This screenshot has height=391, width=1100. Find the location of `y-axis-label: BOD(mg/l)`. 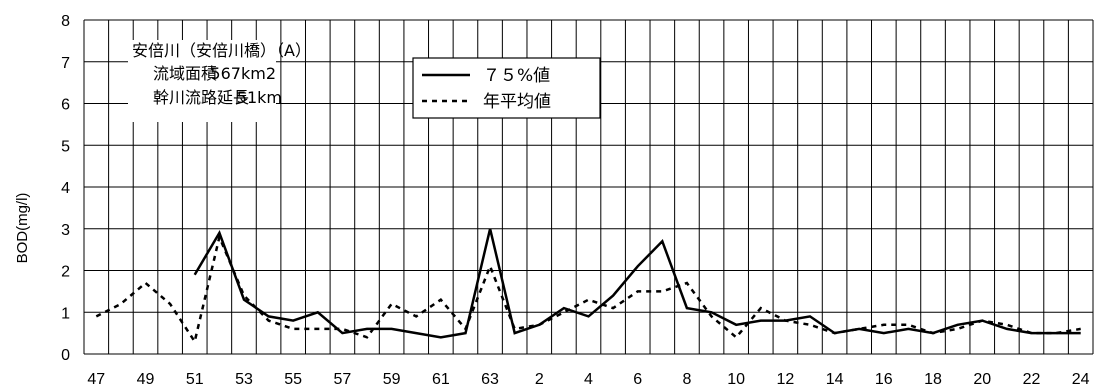

y-axis-label: BOD(mg/l) is located at coordinates (22, 228).